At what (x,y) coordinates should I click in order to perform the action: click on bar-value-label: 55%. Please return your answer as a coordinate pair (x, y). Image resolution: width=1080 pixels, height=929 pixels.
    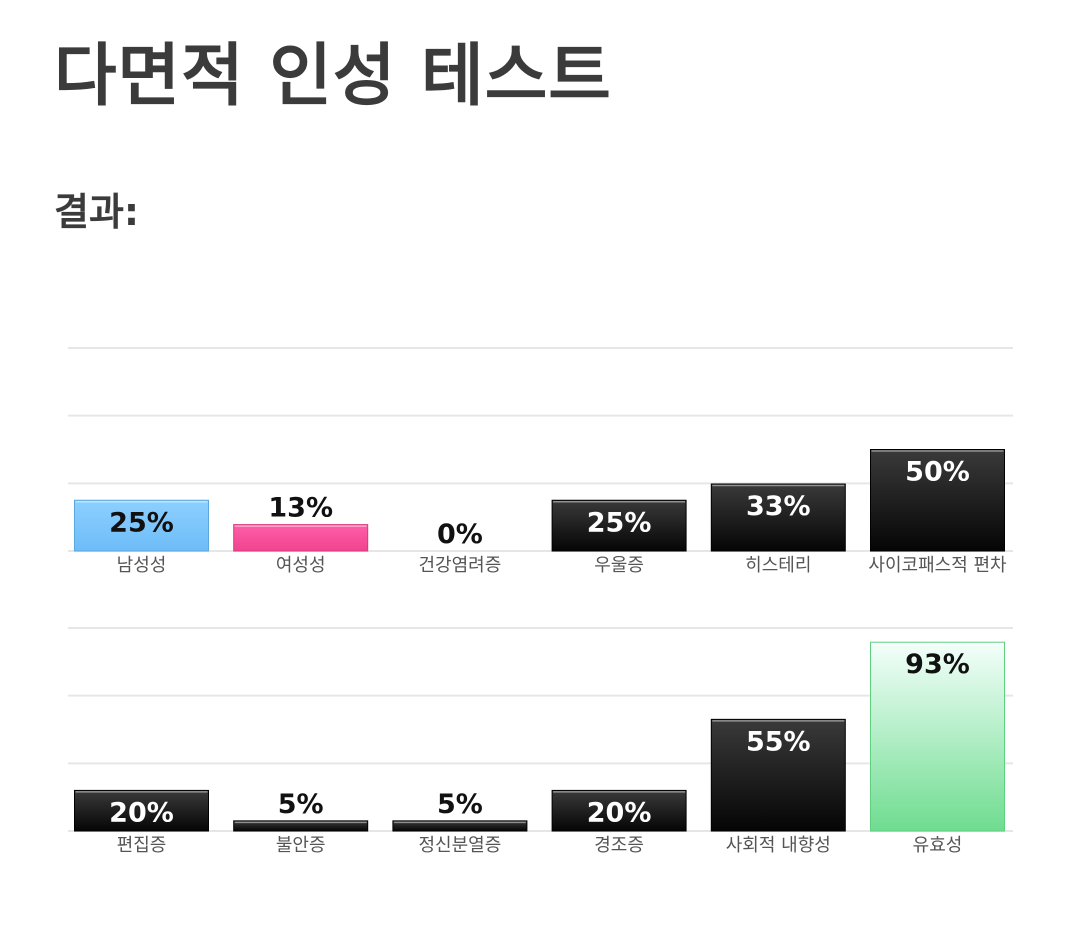
    Looking at the image, I should click on (778, 741).